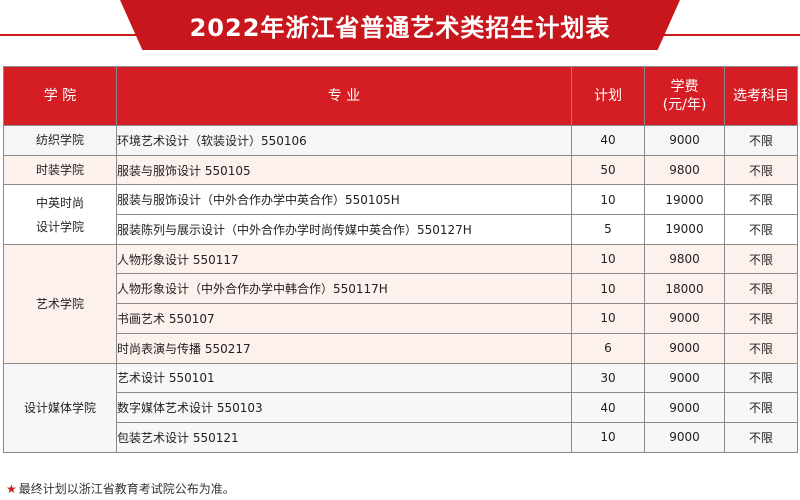  What do you see at coordinates (59, 202) in the screenshot?
I see `college-name-line1: 中英时尚` at bounding box center [59, 202].